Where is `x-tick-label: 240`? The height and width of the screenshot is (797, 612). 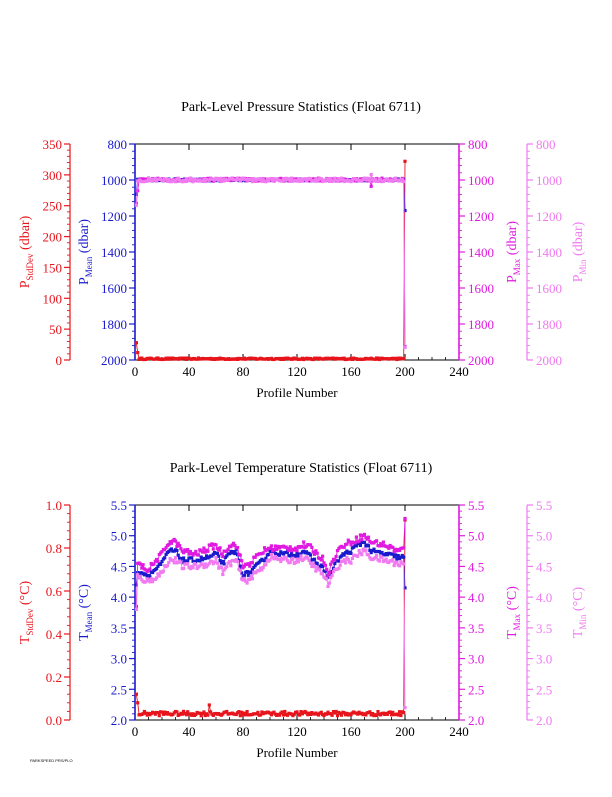 x-tick-label: 240 is located at coordinates (459, 371).